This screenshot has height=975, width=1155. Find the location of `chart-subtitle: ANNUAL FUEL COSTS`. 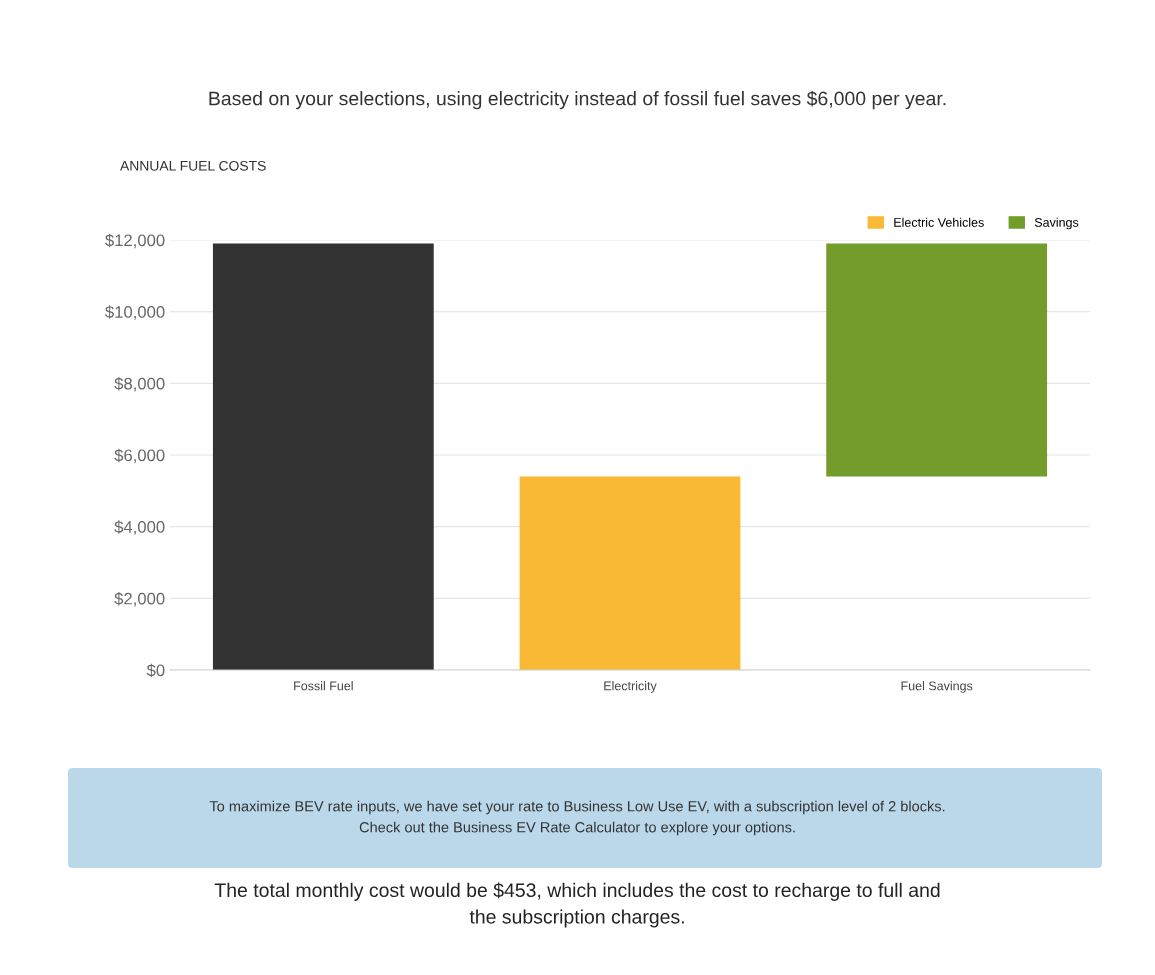

chart-subtitle: ANNUAL FUEL COSTS is located at coordinates (193, 165).